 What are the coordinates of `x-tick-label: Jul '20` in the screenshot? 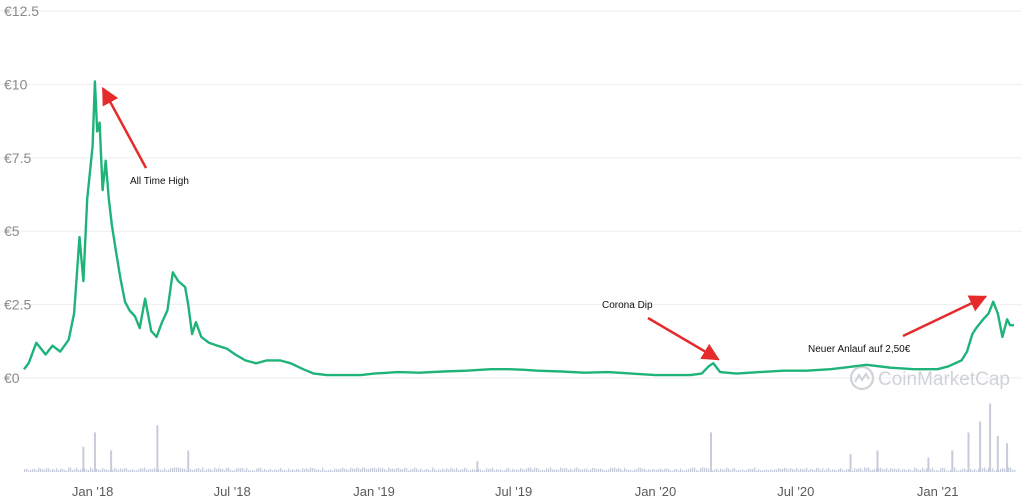 It's located at (795, 491).